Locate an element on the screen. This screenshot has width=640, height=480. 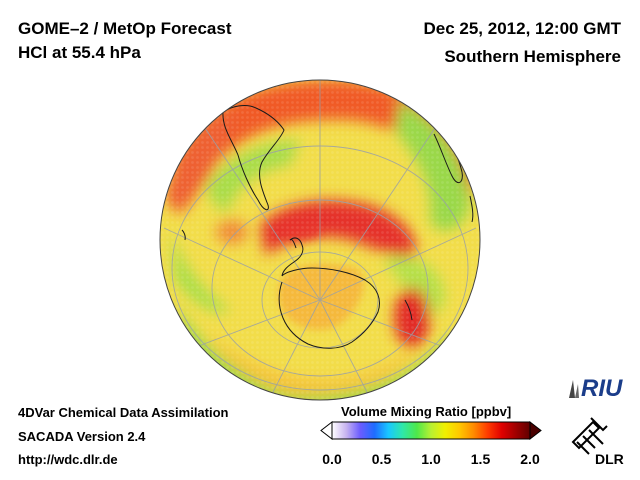
colorbar-tick-label: 1.0 is located at coordinates (431, 459).